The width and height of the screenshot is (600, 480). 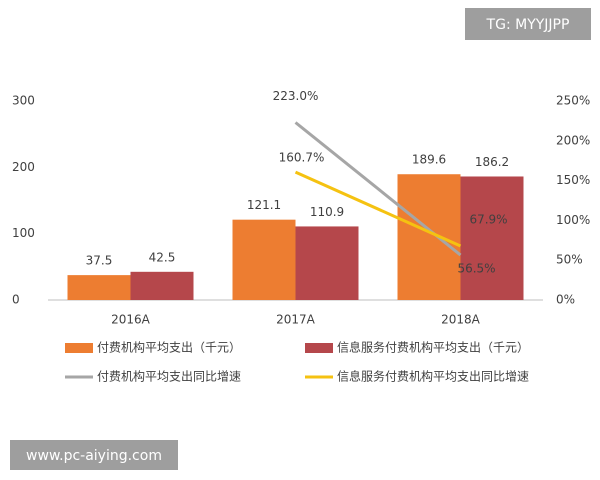 What do you see at coordinates (99, 261) in the screenshot?
I see `value-label: 37.5` at bounding box center [99, 261].